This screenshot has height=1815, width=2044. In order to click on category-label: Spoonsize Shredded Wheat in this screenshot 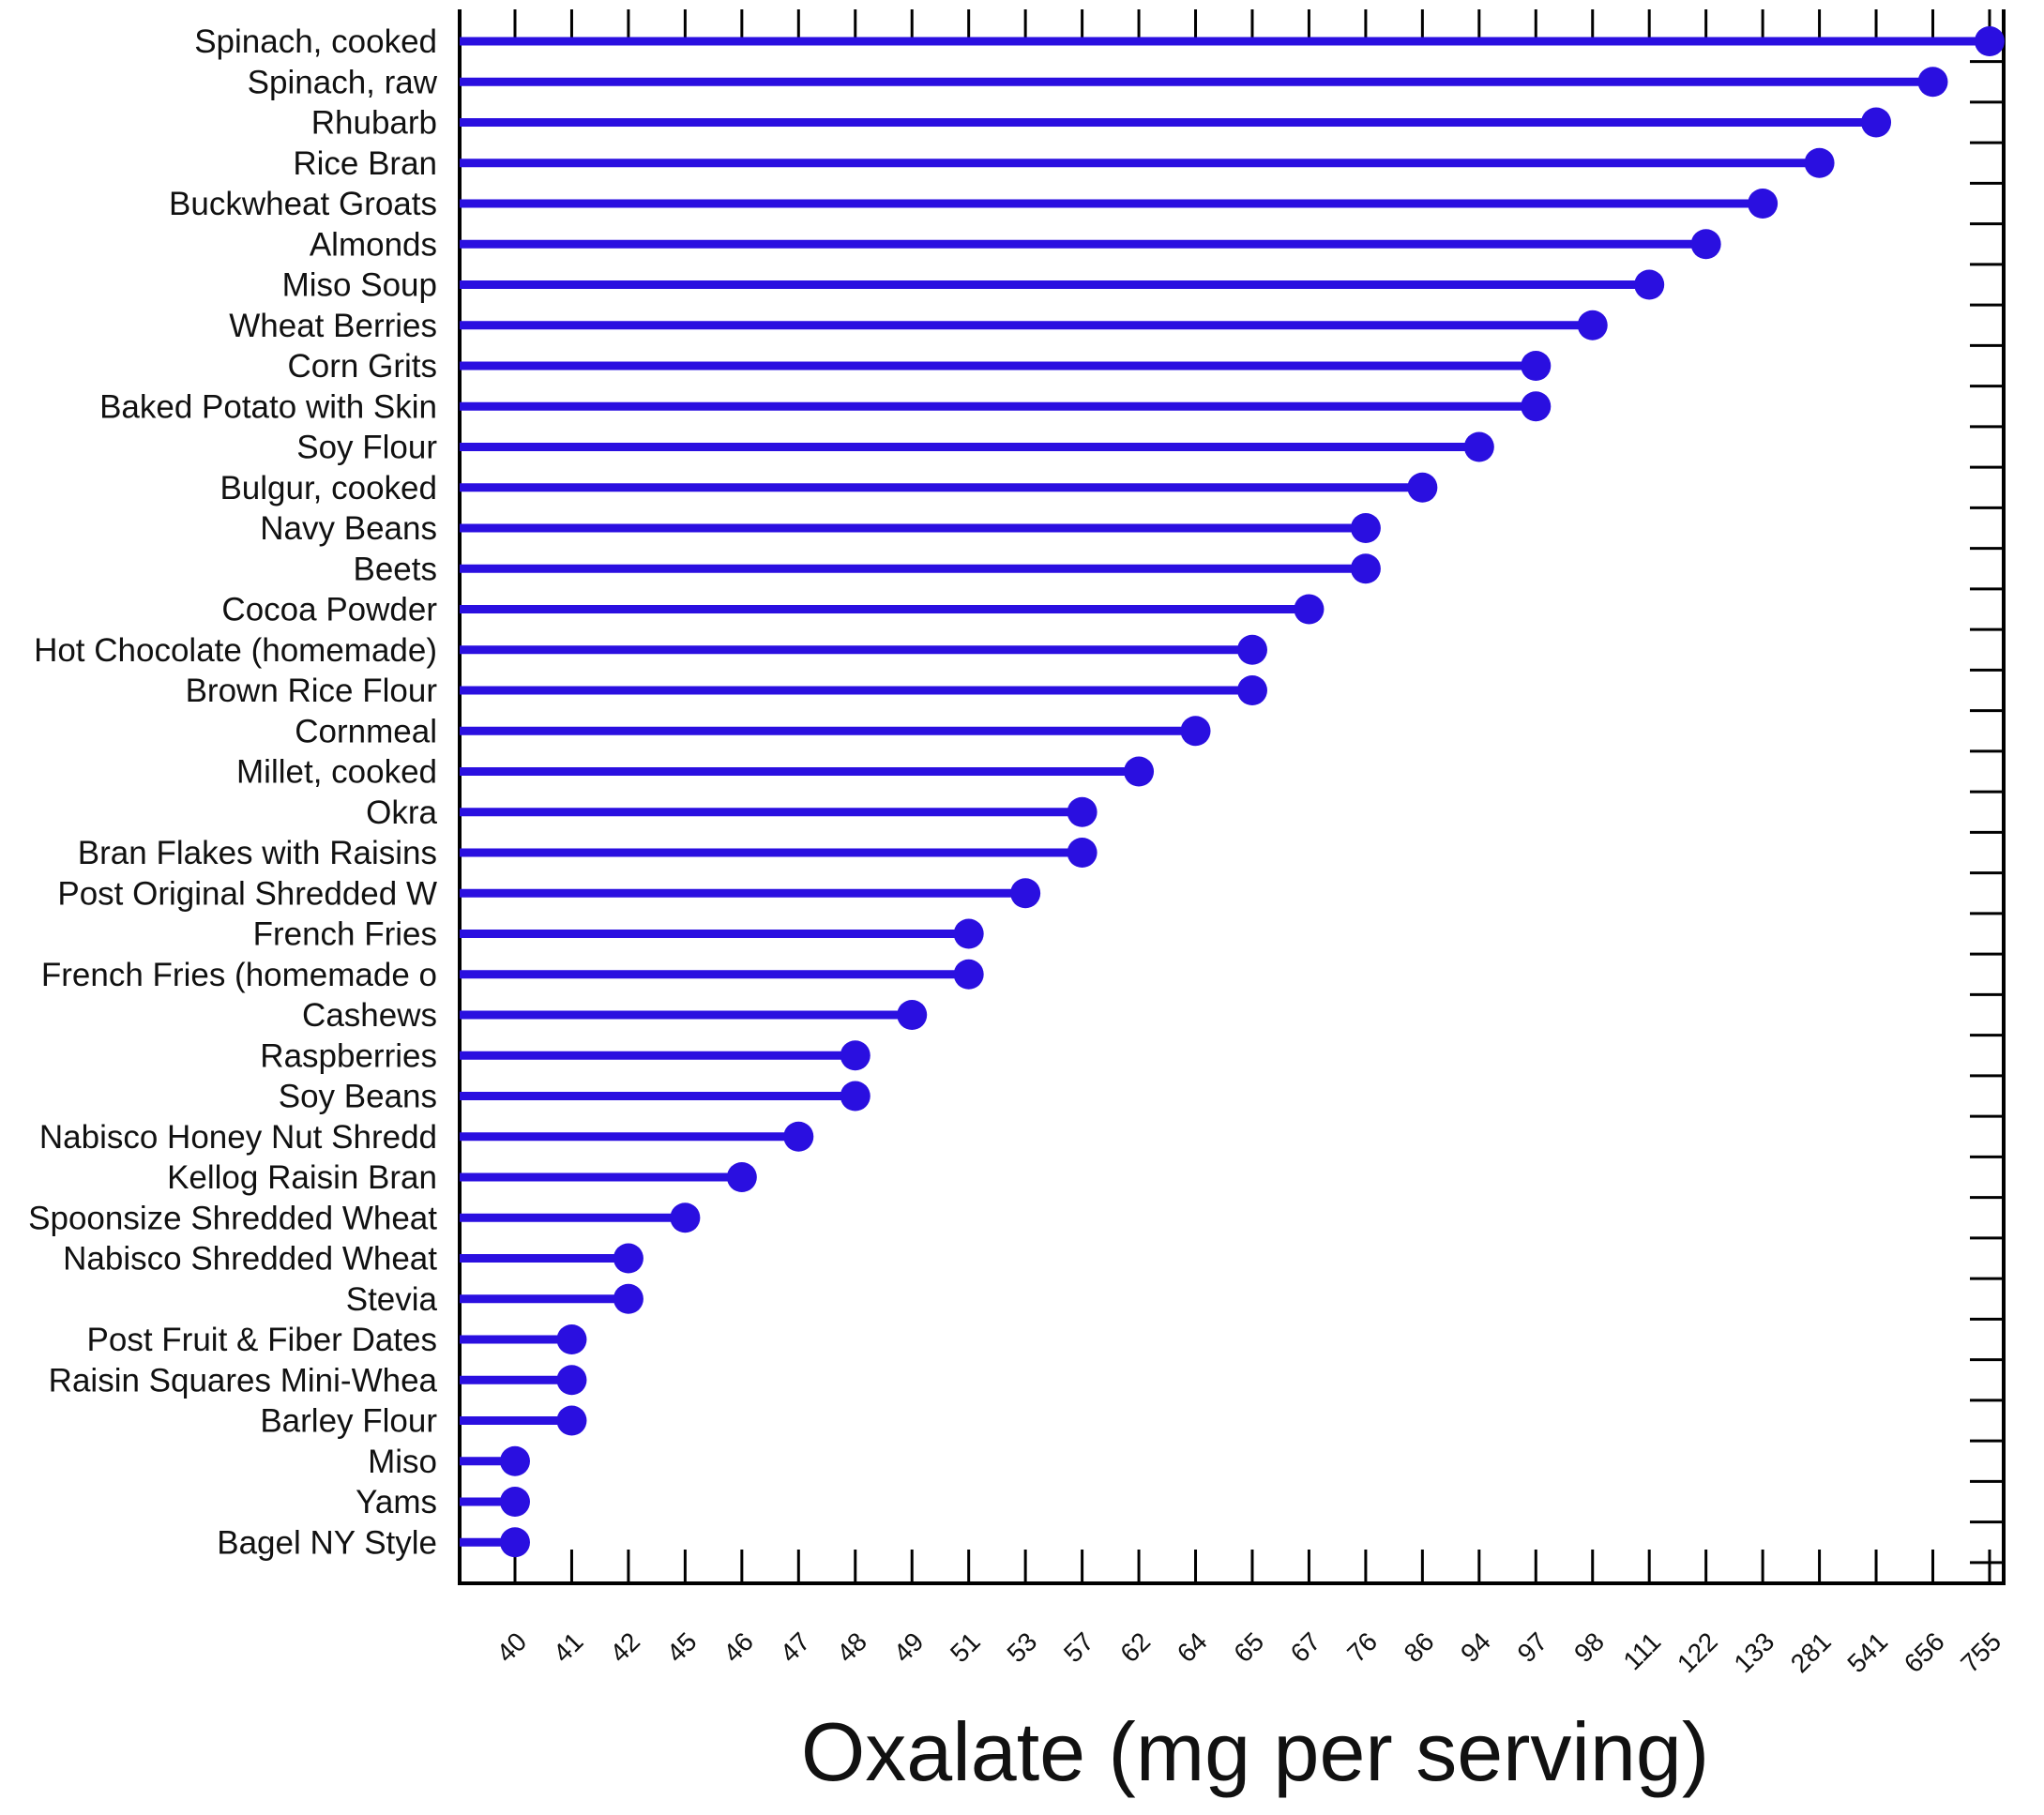, I will do `click(232, 1218)`.